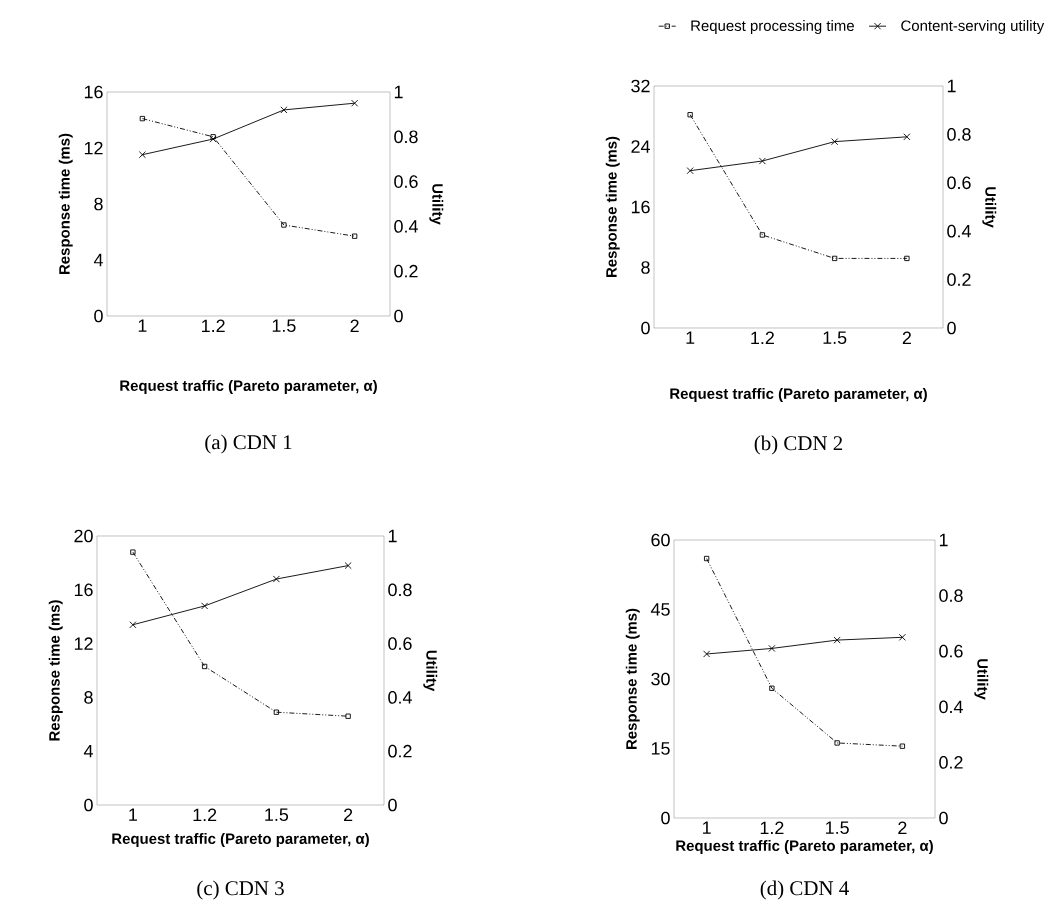  Describe the element at coordinates (973, 27) in the screenshot. I see `legend-label: Content-serving utility` at that location.